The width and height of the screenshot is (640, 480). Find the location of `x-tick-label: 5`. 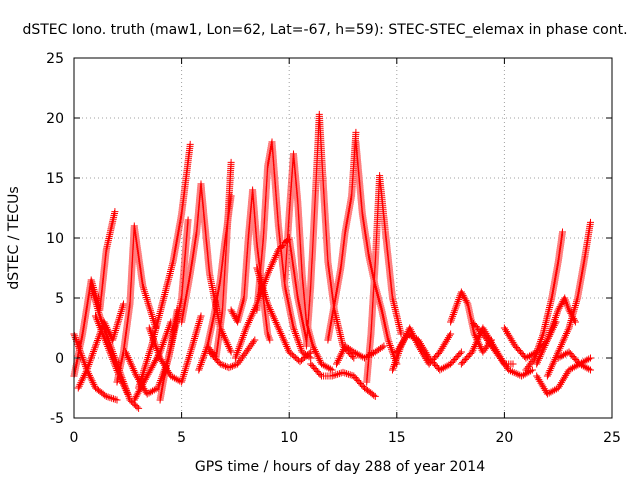

x-tick-label: 5 is located at coordinates (181, 438).